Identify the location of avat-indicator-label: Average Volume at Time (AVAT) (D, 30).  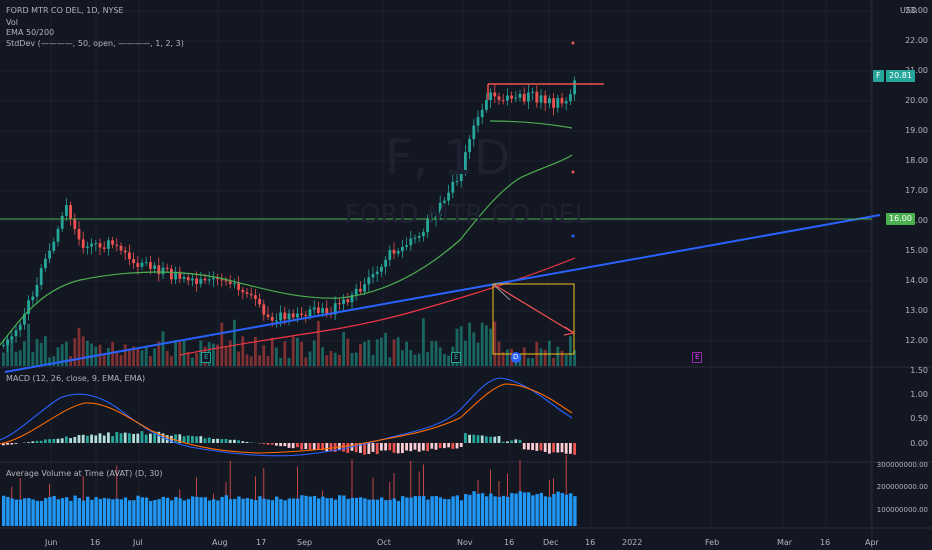
(84, 473).